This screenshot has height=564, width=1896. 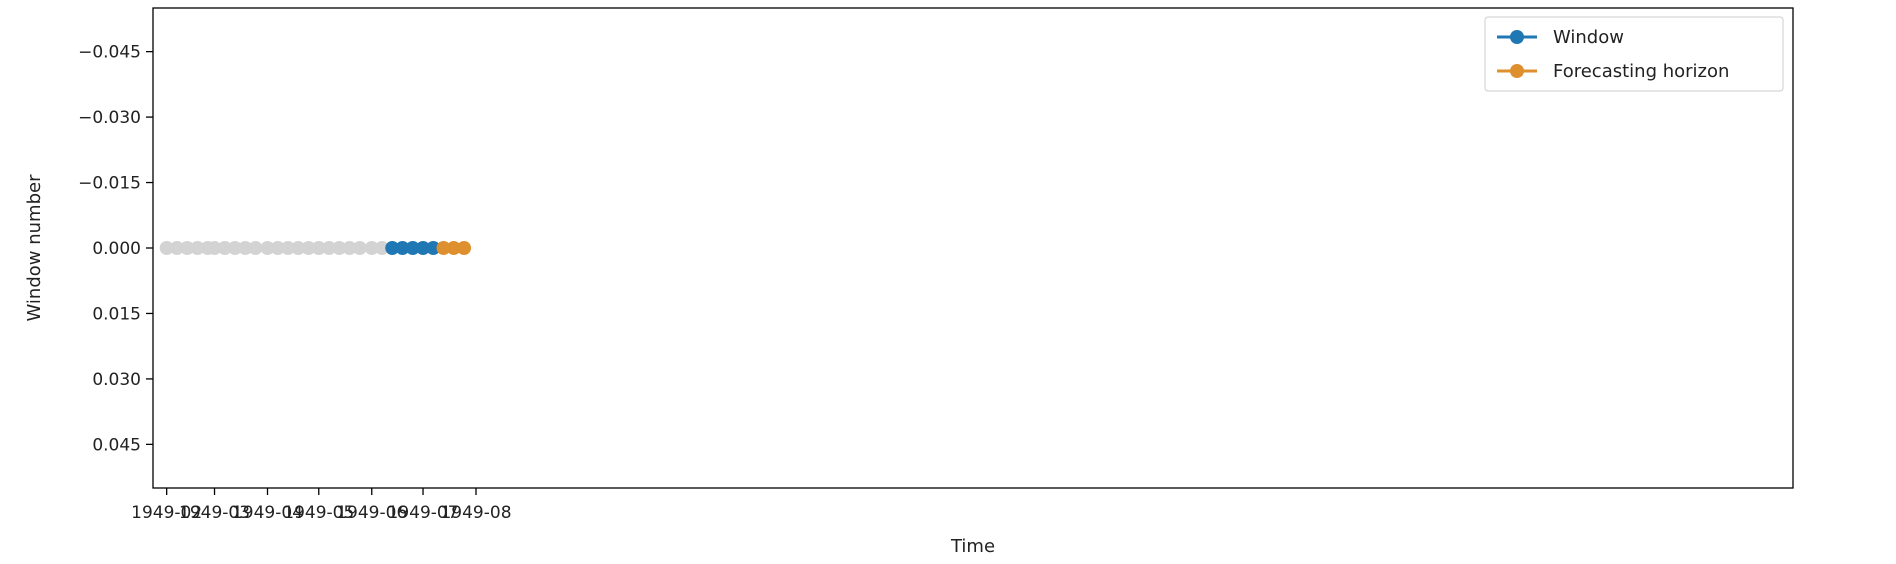 What do you see at coordinates (109, 118) in the screenshot?
I see `y-tick-label: −0.030` at bounding box center [109, 118].